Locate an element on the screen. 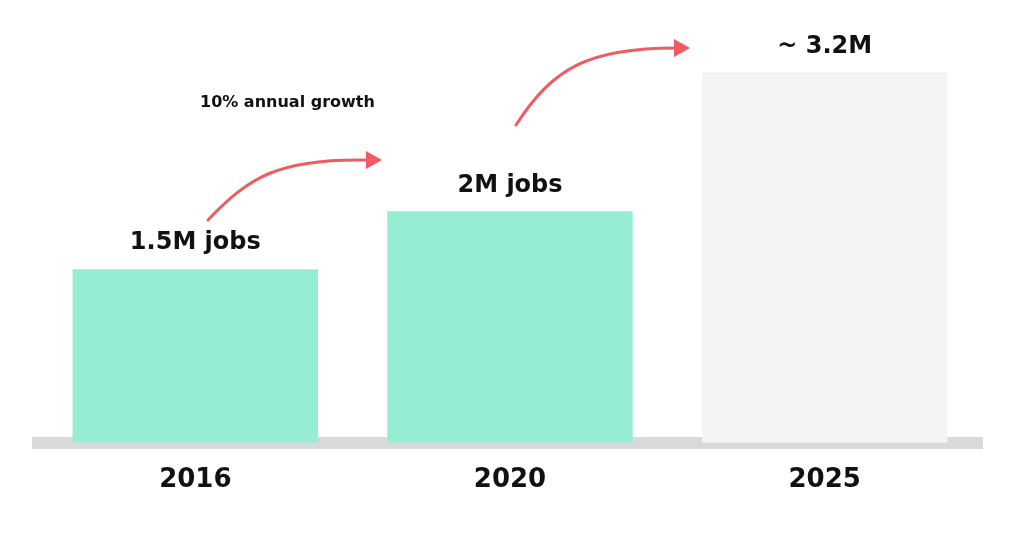 The width and height of the screenshot is (1024, 536). x-tick-label: 2020 is located at coordinates (510, 478).